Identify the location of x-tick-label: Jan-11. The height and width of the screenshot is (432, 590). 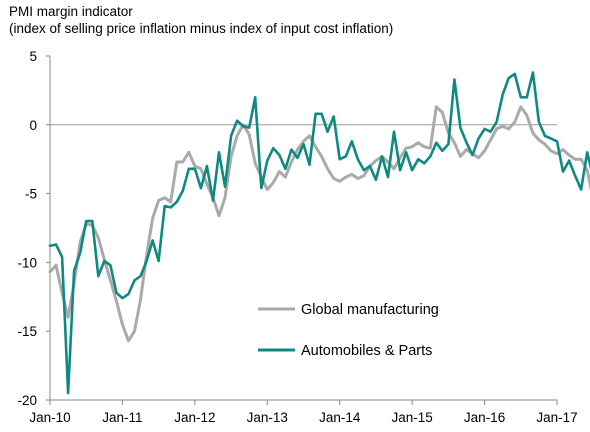
(122, 417).